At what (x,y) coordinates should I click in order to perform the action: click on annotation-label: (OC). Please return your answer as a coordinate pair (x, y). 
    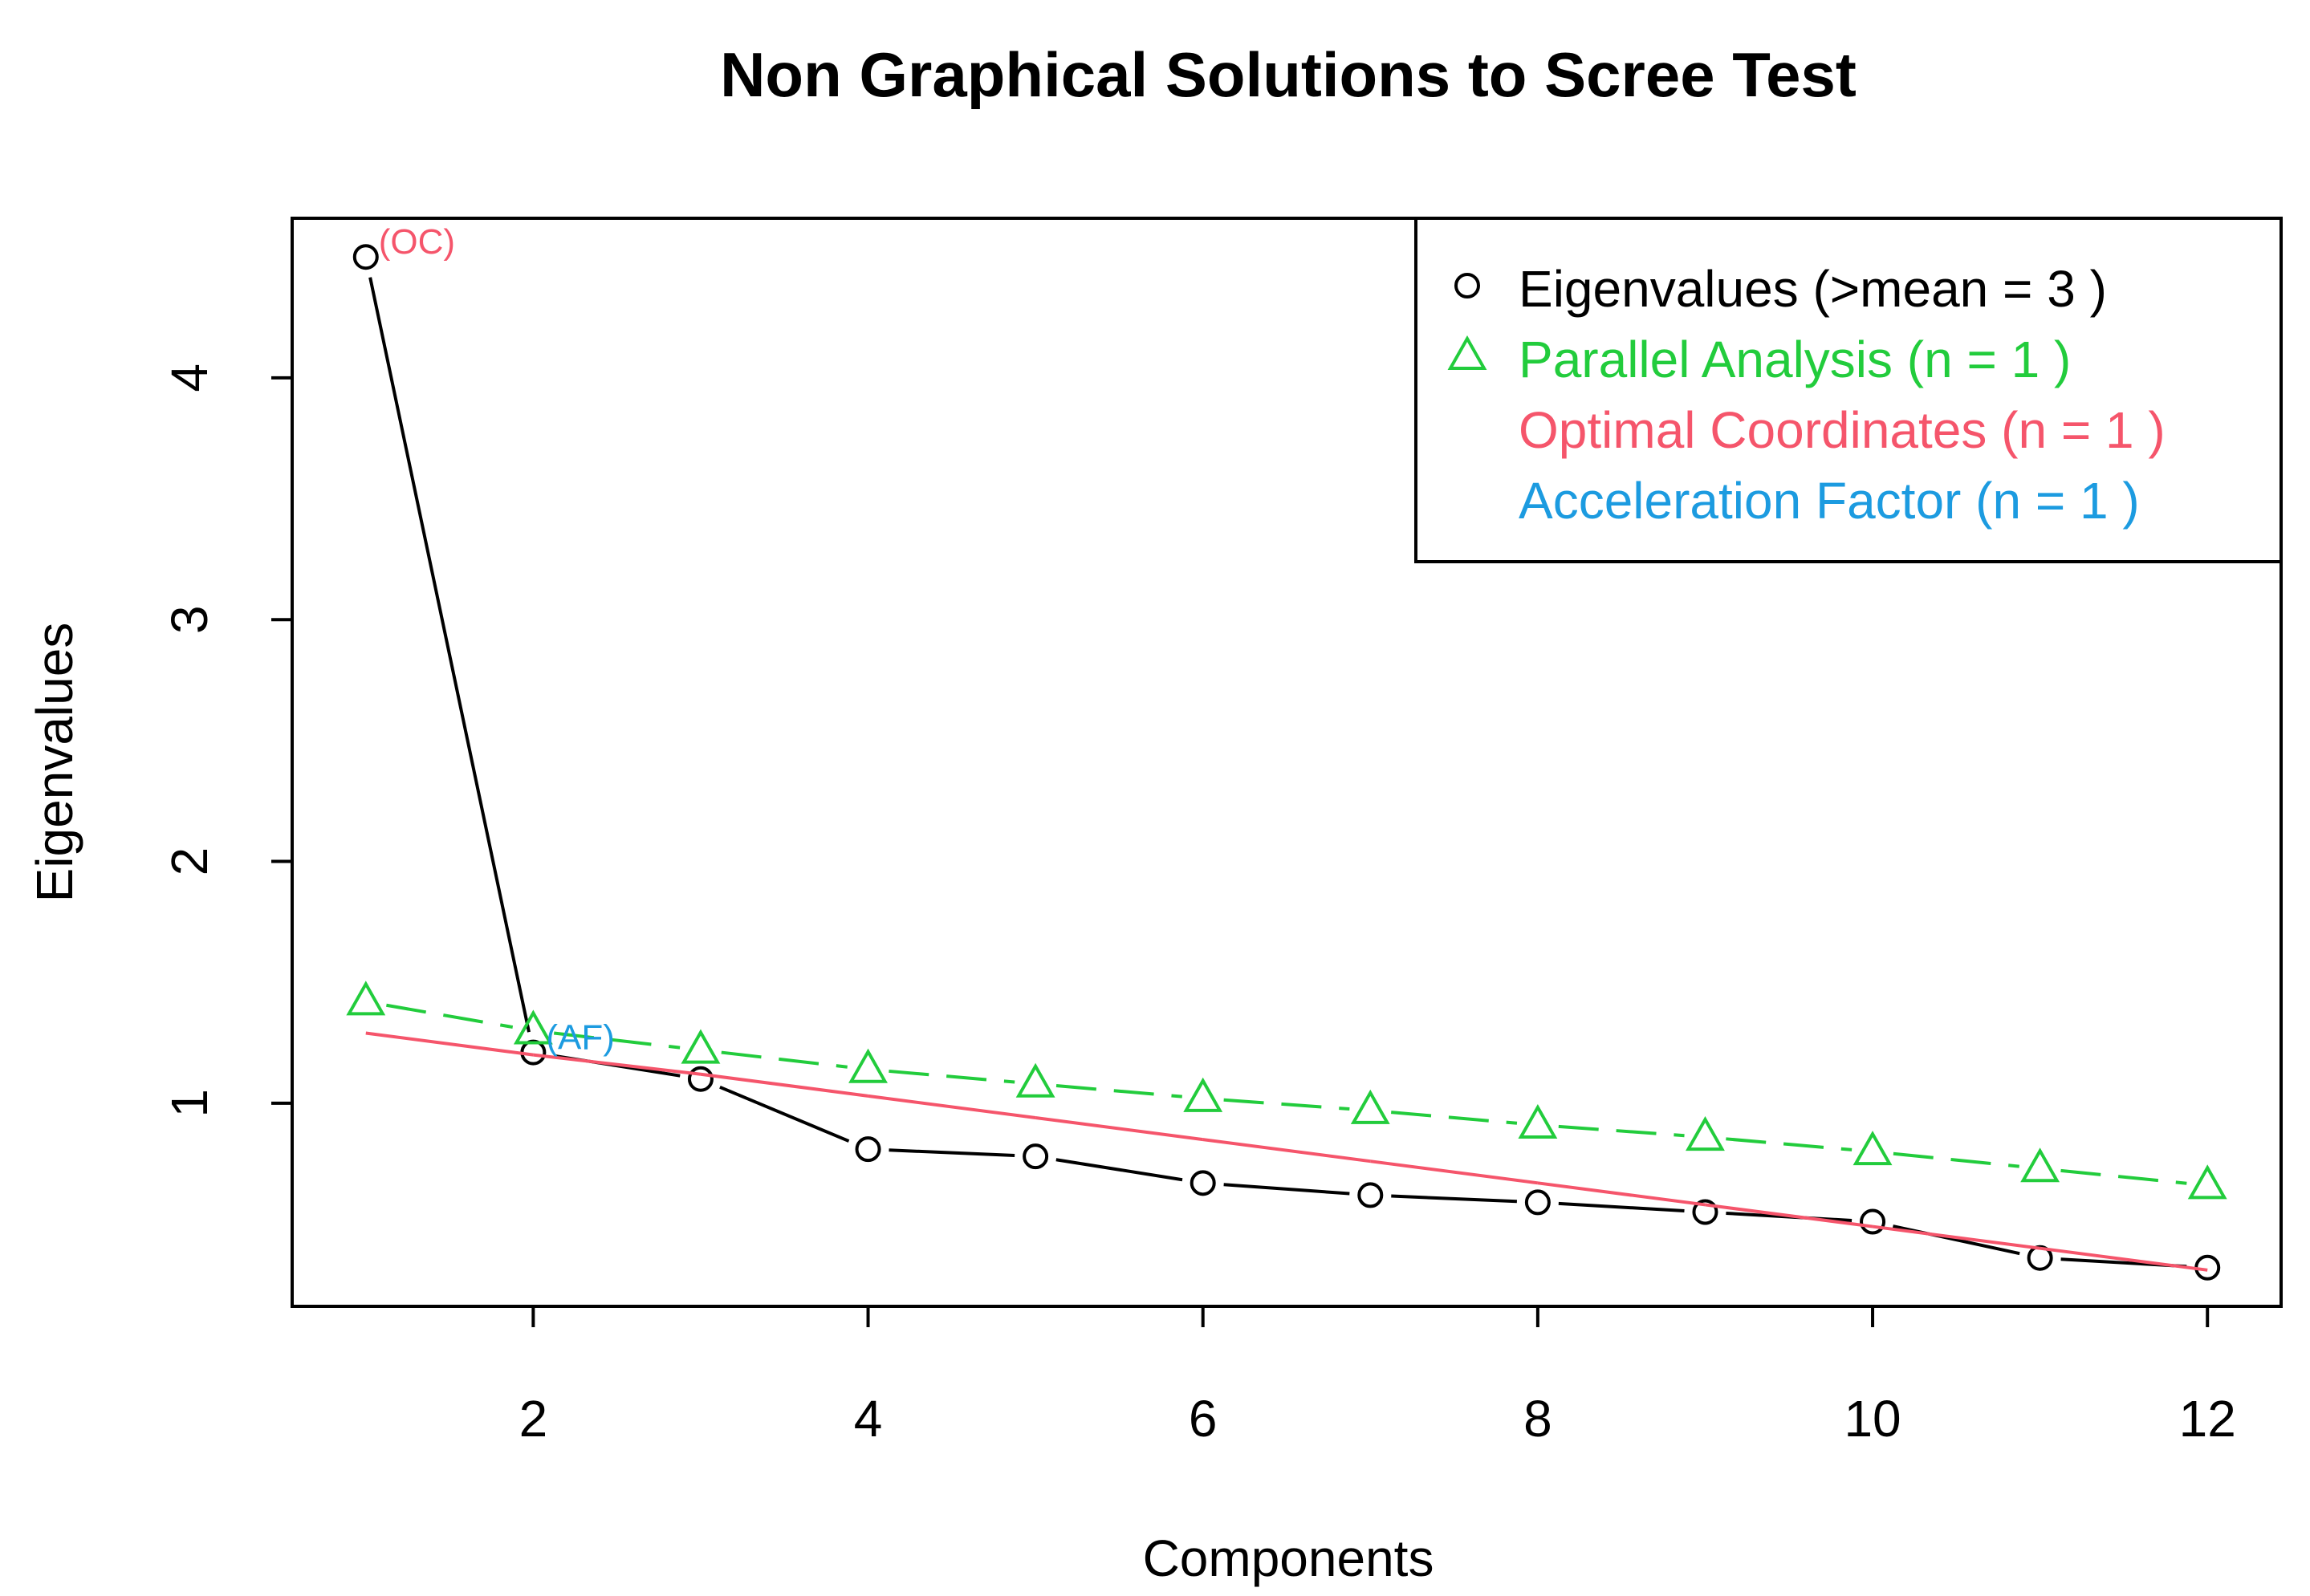
    Looking at the image, I should click on (417, 242).